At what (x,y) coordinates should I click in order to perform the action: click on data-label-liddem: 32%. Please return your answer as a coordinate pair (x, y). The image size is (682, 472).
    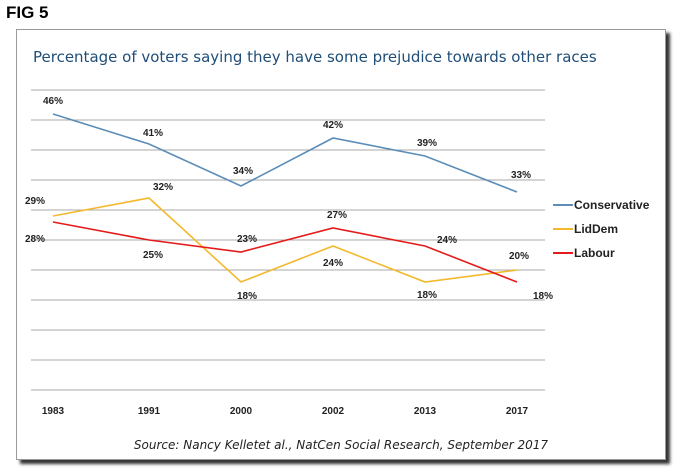
    Looking at the image, I should click on (163, 187).